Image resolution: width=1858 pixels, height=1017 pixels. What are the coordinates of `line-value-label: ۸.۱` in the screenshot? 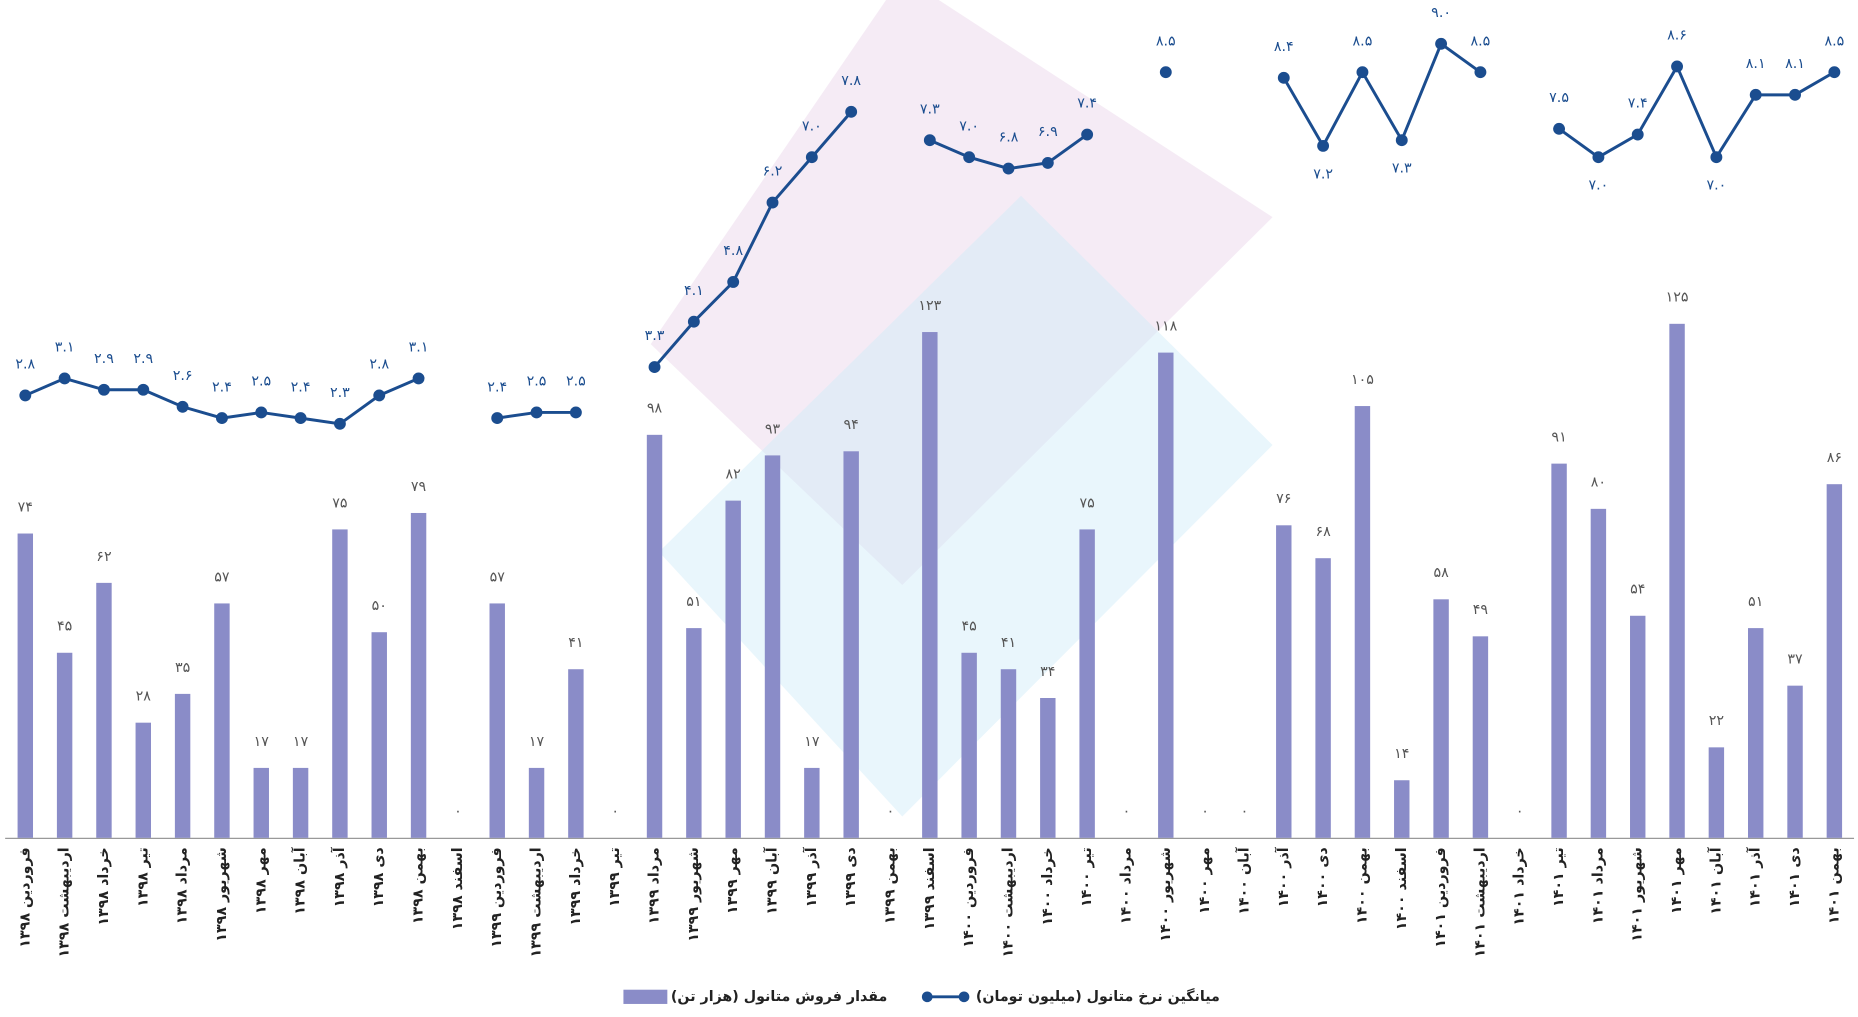 It's located at (1756, 64).